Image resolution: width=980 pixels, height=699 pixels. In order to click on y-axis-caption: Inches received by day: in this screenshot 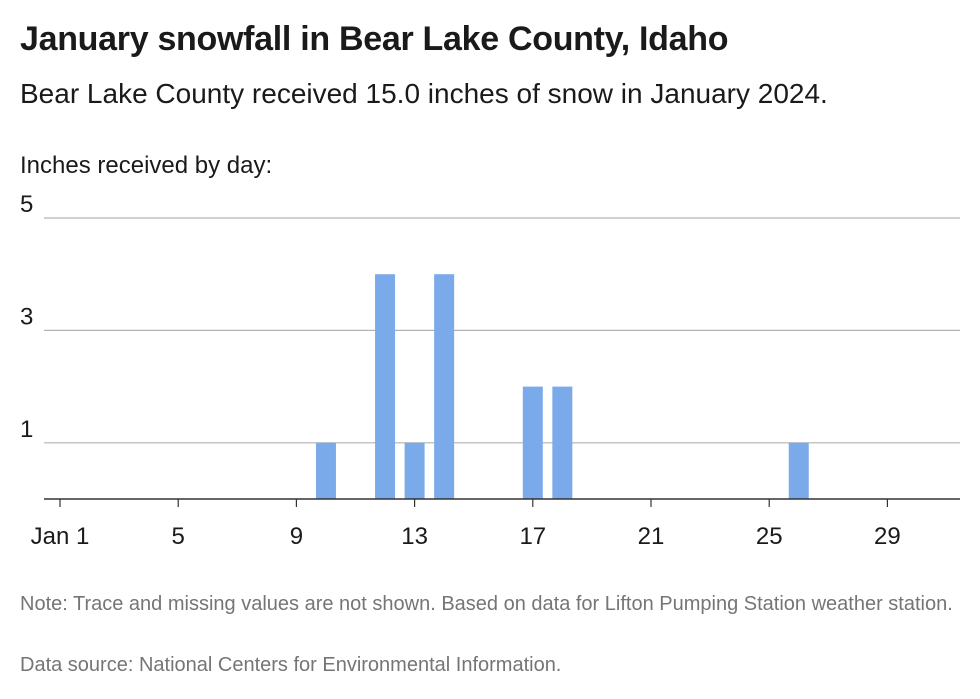, I will do `click(146, 165)`.